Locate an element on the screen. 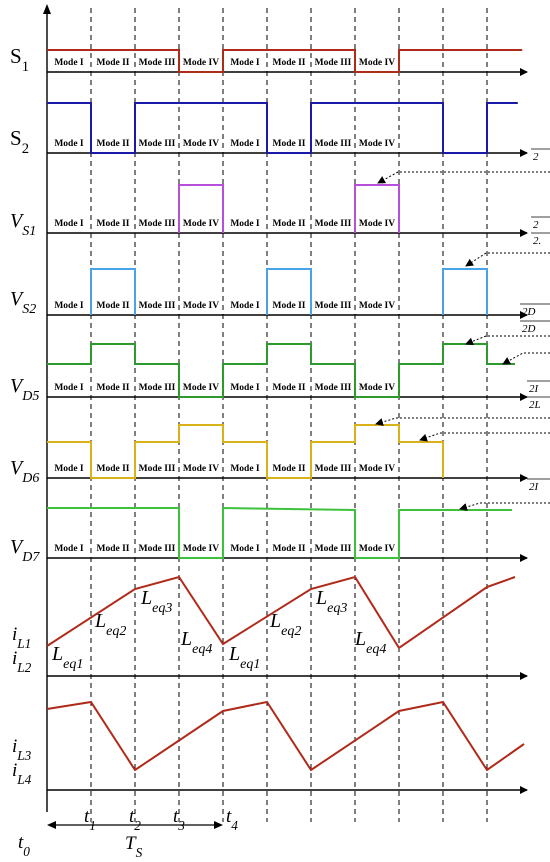  inductance-label-5-main: L is located at coordinates (234, 654).